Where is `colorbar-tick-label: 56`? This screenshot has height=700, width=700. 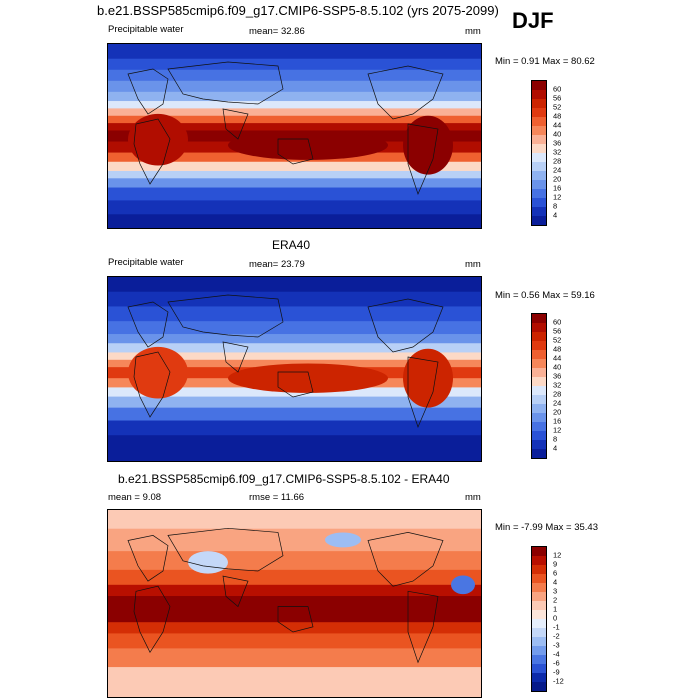 colorbar-tick-label: 56 is located at coordinates (557, 98).